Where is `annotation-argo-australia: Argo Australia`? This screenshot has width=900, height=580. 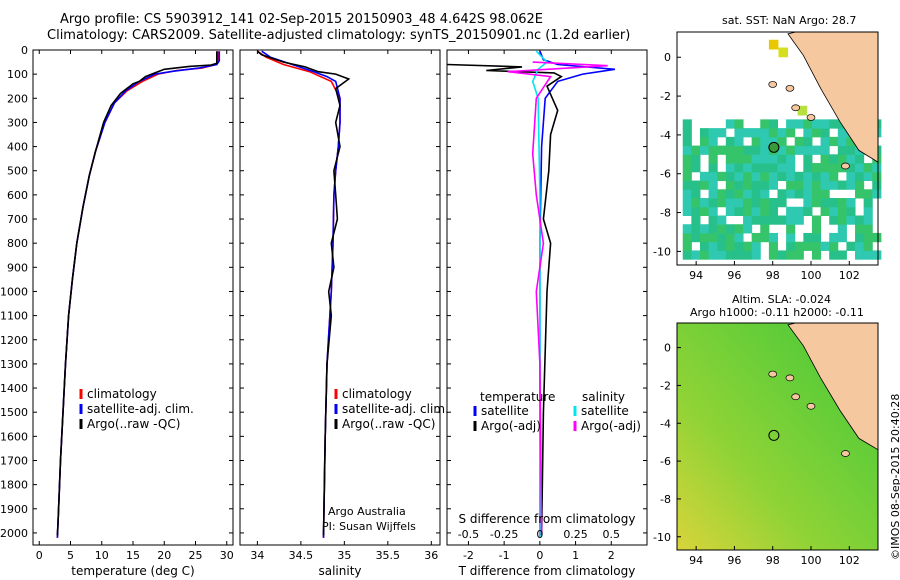
annotation-argo-australia: Argo Australia is located at coordinates (367, 511).